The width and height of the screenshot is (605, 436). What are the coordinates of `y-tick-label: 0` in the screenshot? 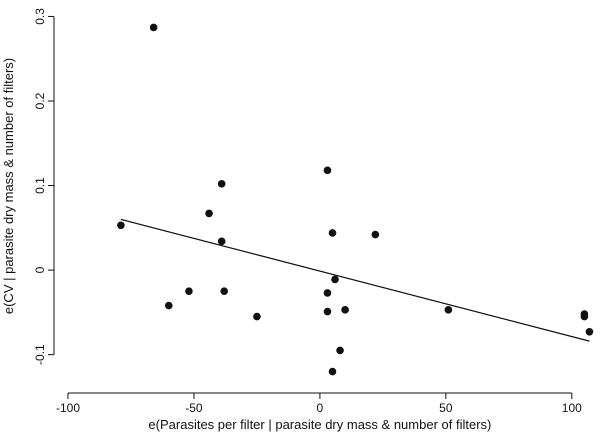 It's located at (40, 269).